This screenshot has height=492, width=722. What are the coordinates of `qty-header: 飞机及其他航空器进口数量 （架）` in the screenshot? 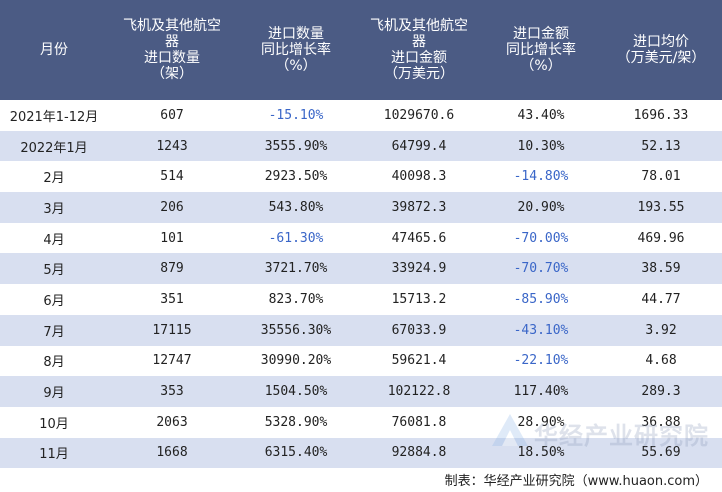 It's located at (172, 50).